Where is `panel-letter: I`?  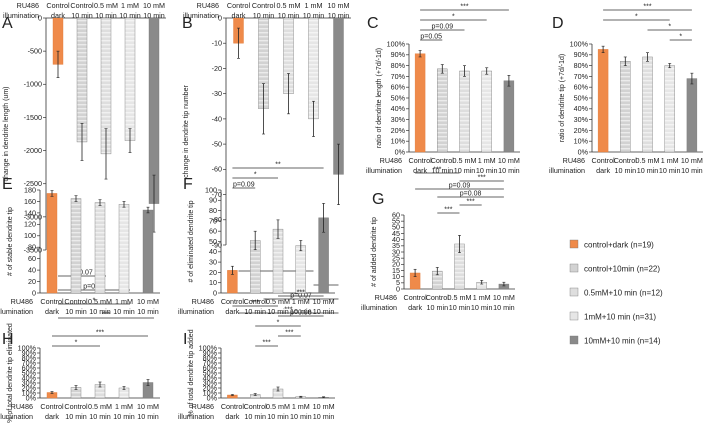 panel-letter: I is located at coordinates (185, 339).